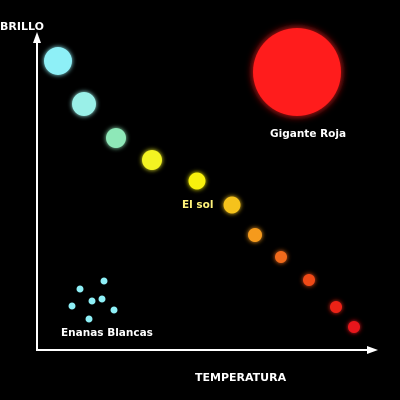  Describe the element at coordinates (198, 205) in the screenshot. I see `sun-label: El sol` at that location.